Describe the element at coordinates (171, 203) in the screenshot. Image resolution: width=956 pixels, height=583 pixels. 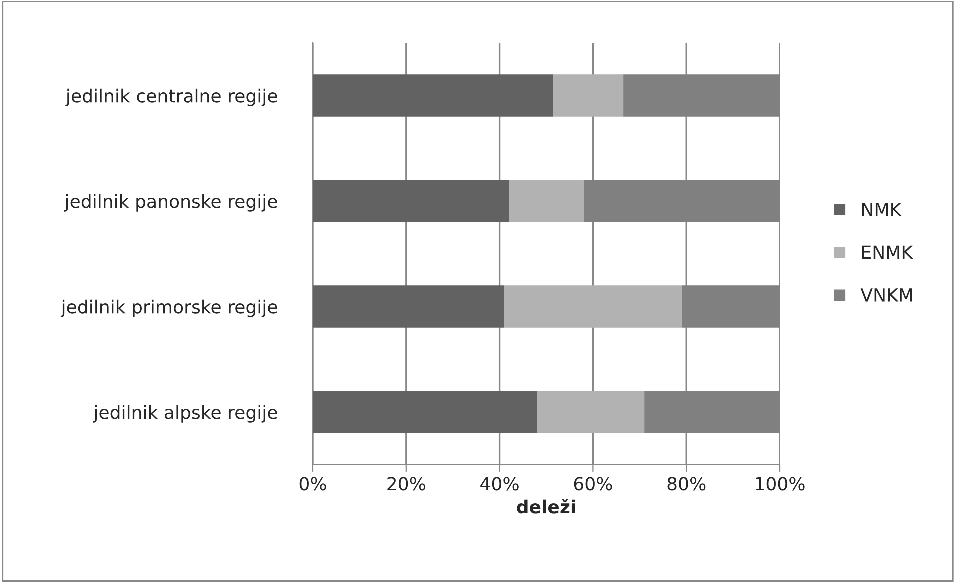
I see `y-tick-label: jedilnik panonske regije` at that location.